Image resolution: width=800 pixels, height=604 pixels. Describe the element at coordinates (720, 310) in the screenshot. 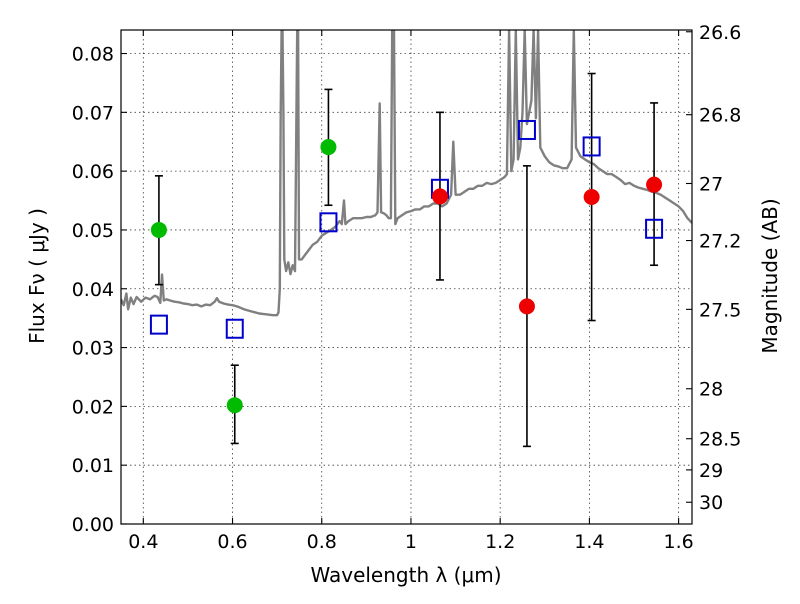

I see `magnitude-tick-label: 27.5` at that location.